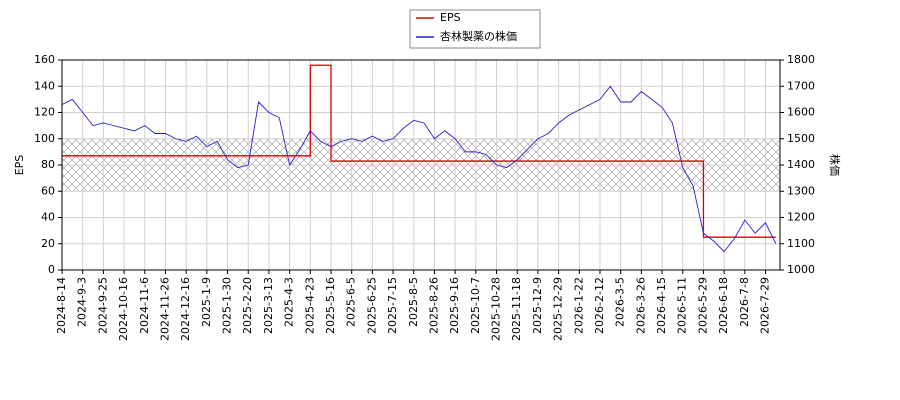  I want to click on y2-axis-label: 株価, so click(835, 165).